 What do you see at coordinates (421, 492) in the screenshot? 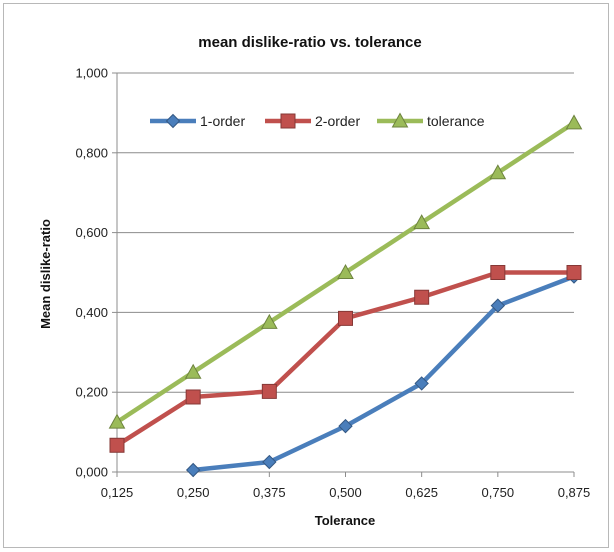
I see `x-tick-label: 0,625` at bounding box center [421, 492].